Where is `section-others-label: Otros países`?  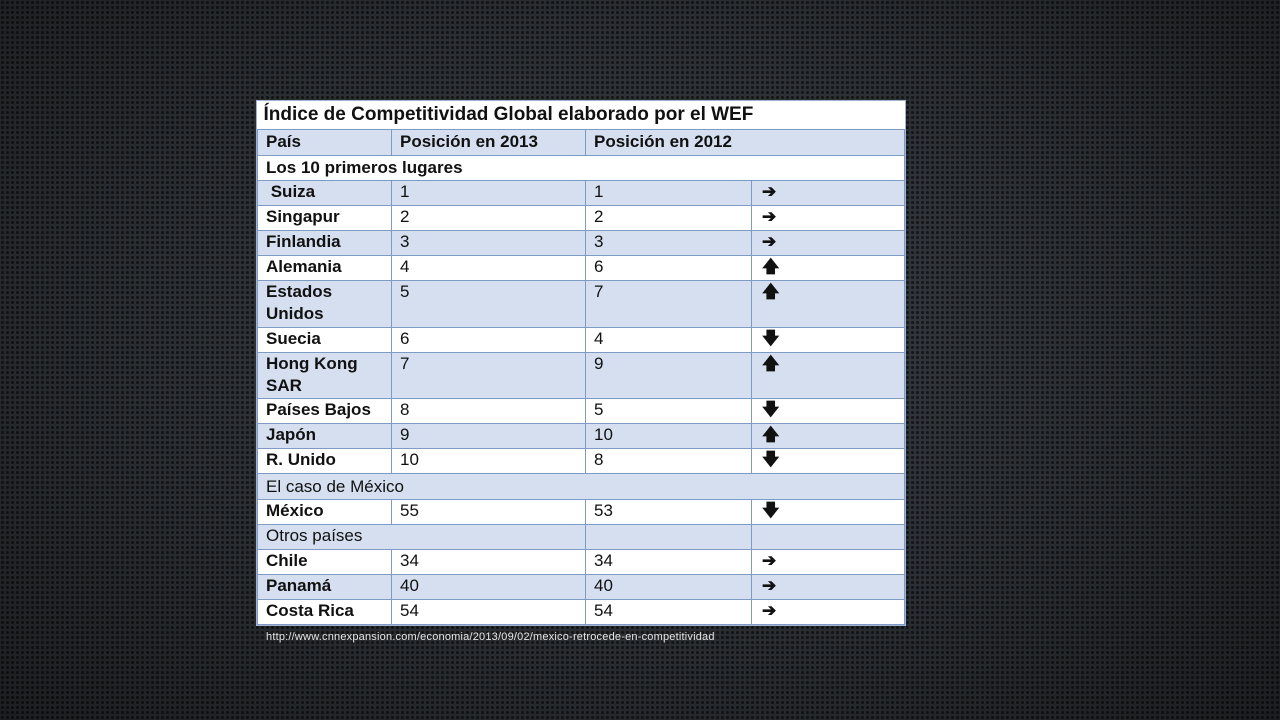
section-others-label: Otros países is located at coordinates (421, 536).